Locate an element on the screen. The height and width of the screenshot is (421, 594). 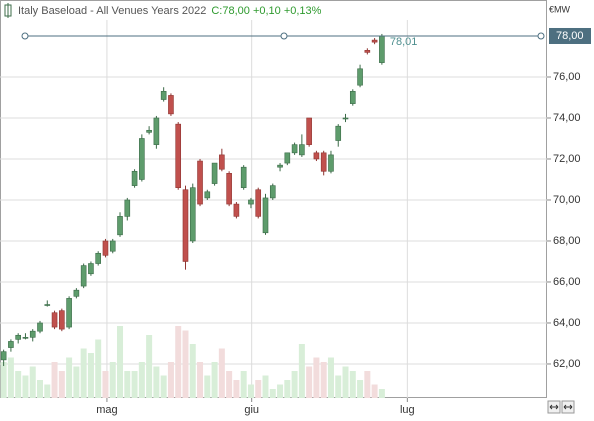
title-icon is located at coordinates (8, 10).